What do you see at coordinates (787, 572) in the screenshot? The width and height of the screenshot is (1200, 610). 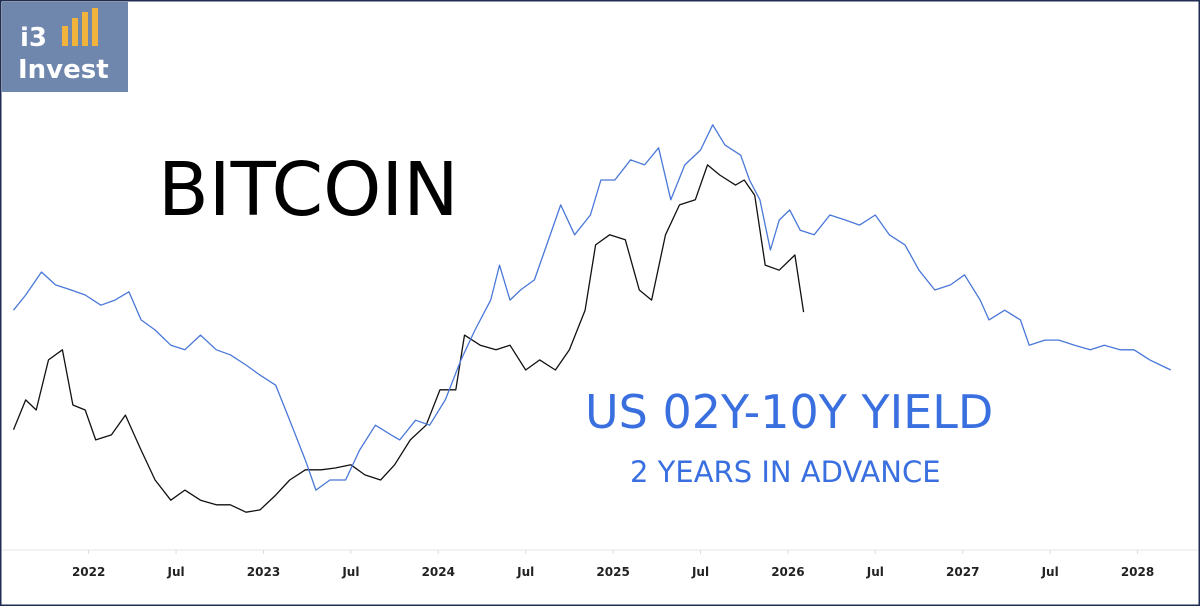 I see `x-tick-label: 2026` at bounding box center [787, 572].